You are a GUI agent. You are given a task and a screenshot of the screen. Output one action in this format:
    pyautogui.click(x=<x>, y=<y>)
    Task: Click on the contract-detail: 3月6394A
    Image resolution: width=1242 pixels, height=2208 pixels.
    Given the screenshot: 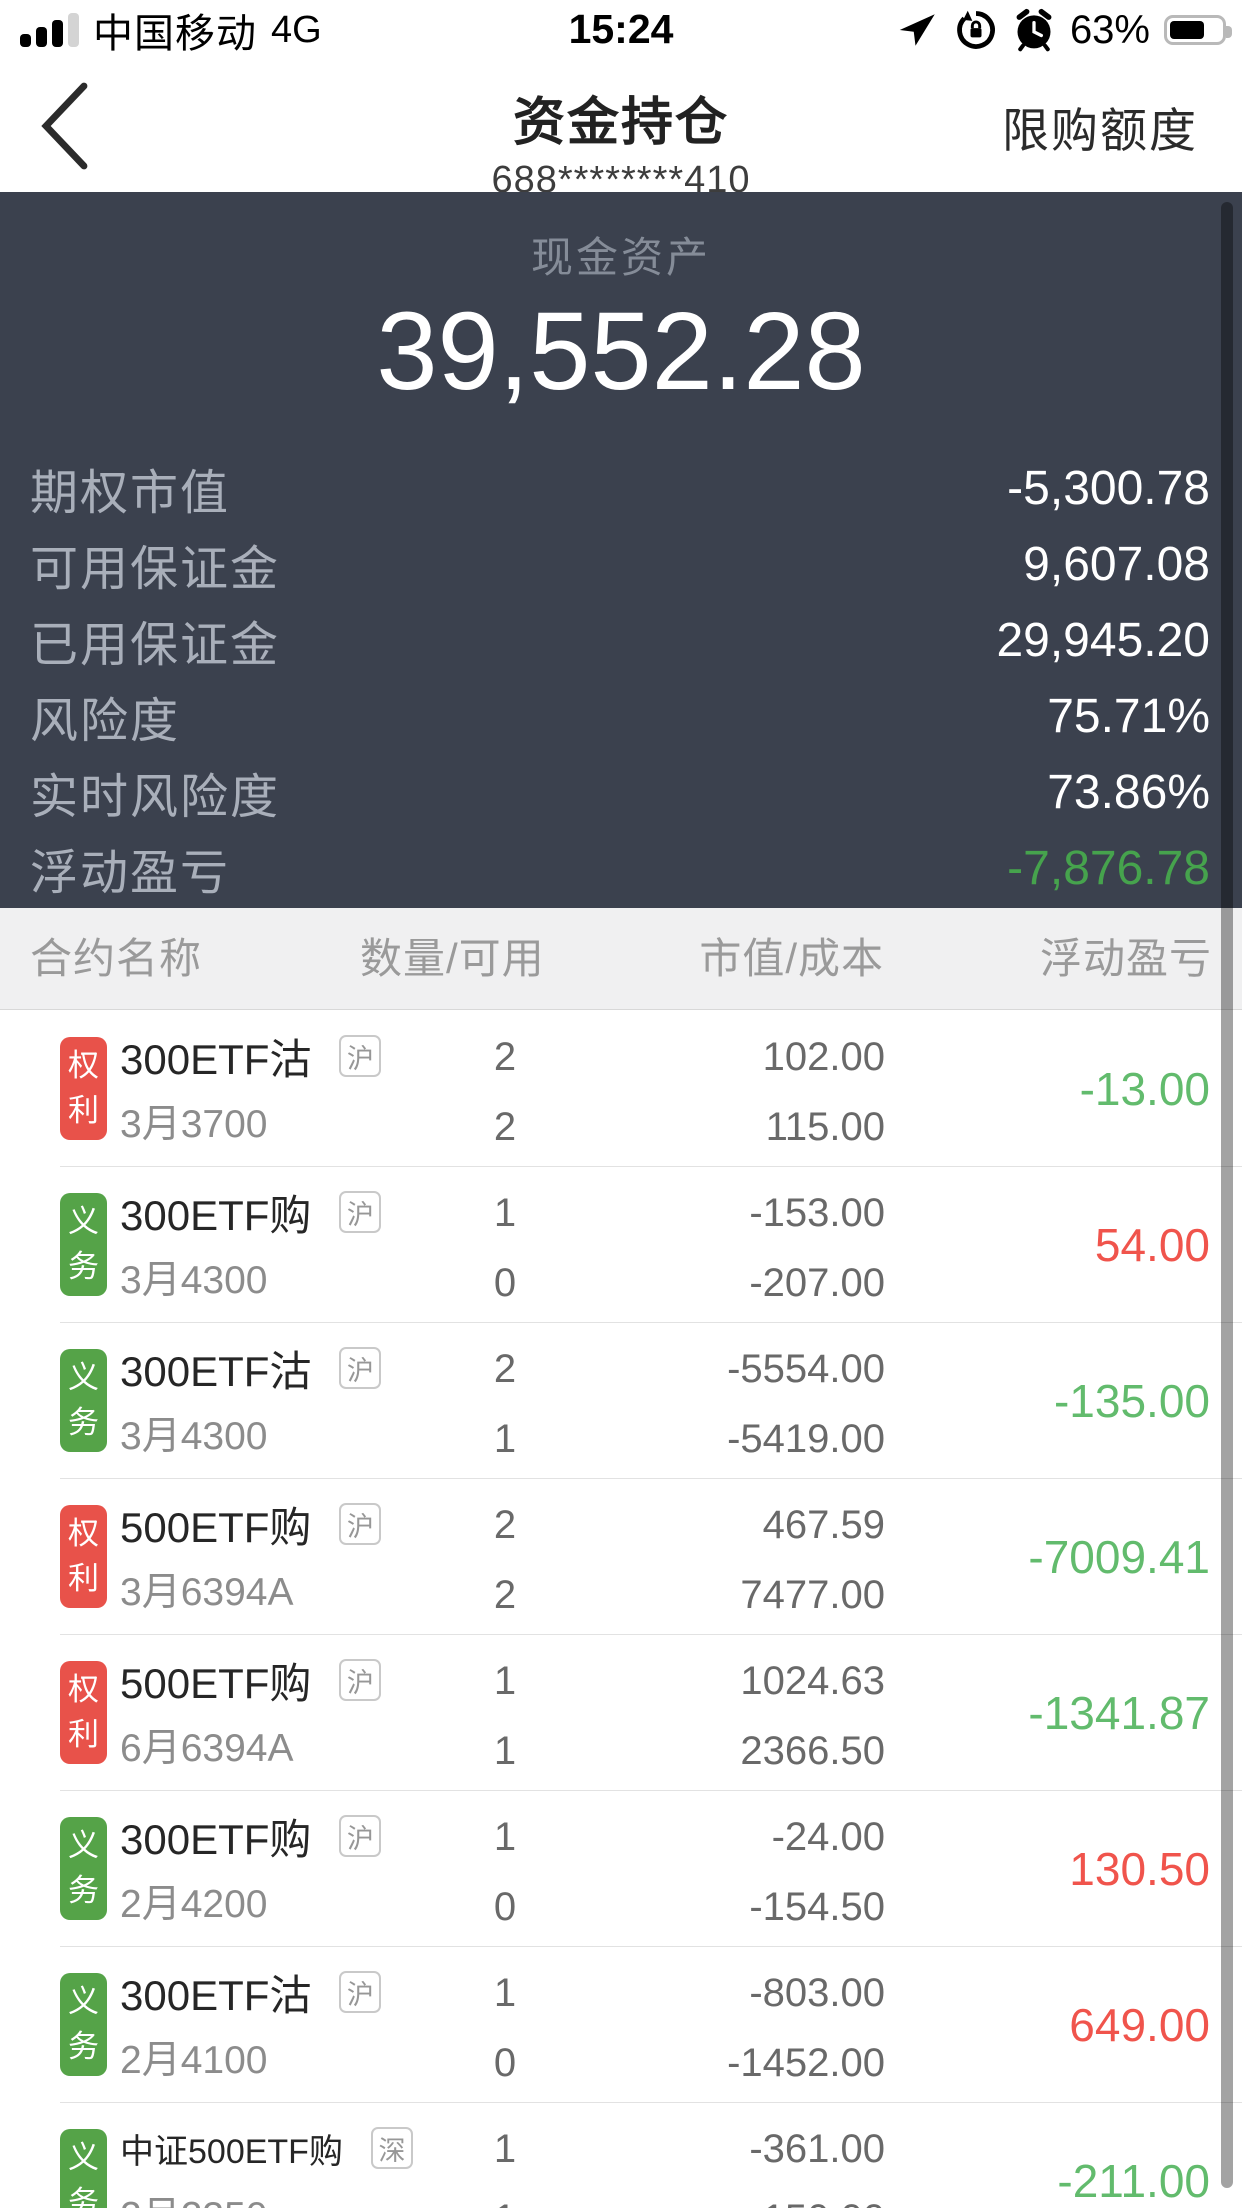 What is the action you would take?
    pyautogui.click(x=207, y=1592)
    